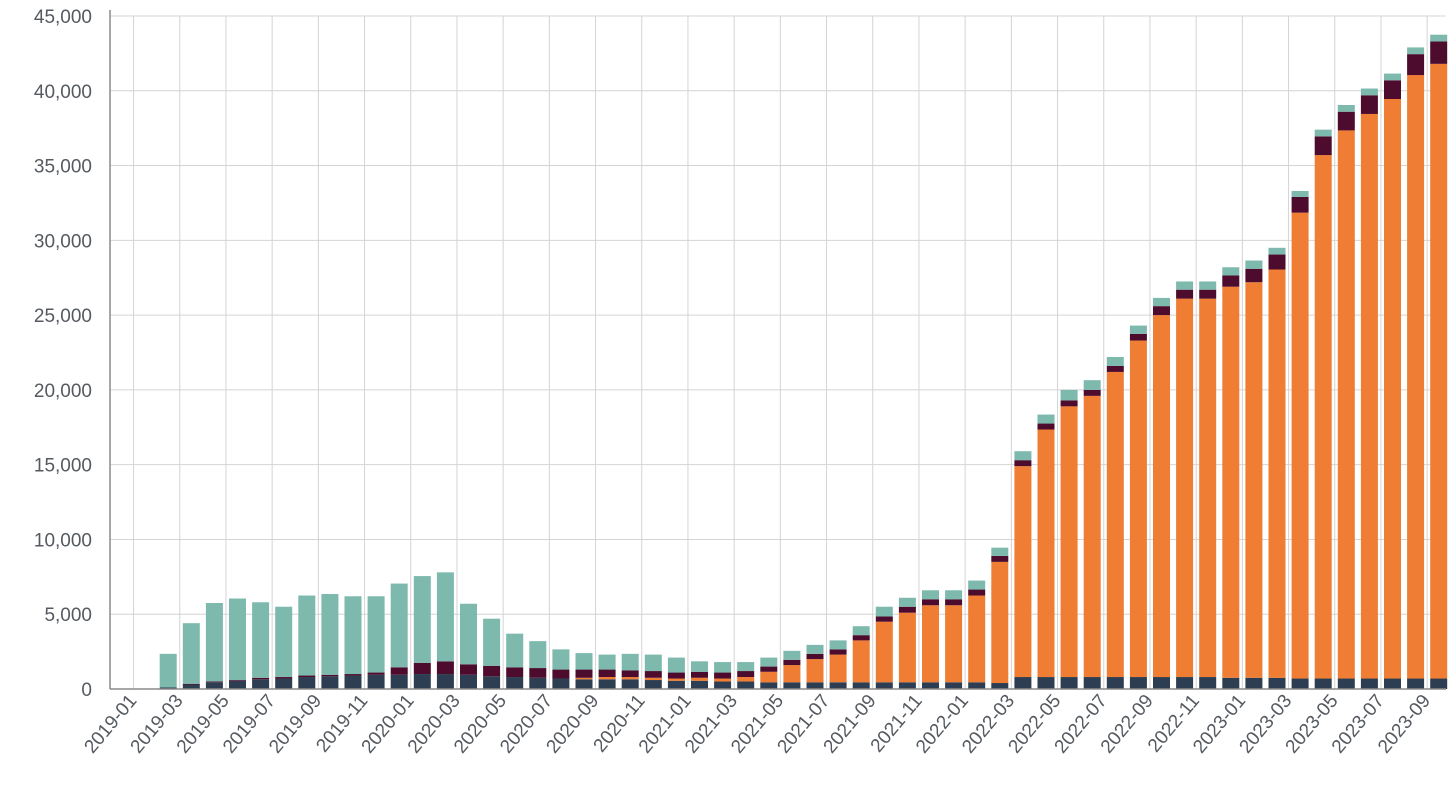 This screenshot has height=785, width=1456. What do you see at coordinates (907, 602) in the screenshot?
I see `bar-segment-2021-11-s3` at bounding box center [907, 602].